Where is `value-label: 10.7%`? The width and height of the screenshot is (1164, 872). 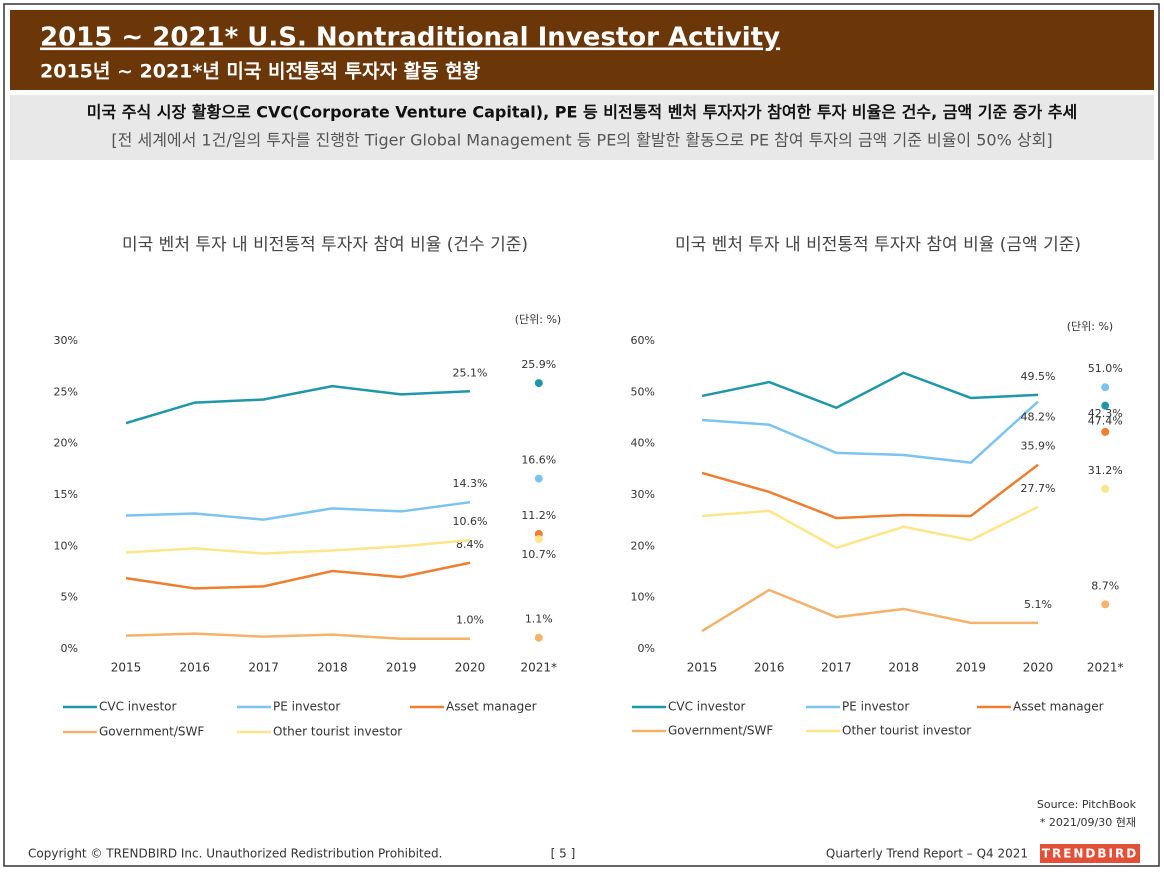 value-label: 10.7% is located at coordinates (538, 554).